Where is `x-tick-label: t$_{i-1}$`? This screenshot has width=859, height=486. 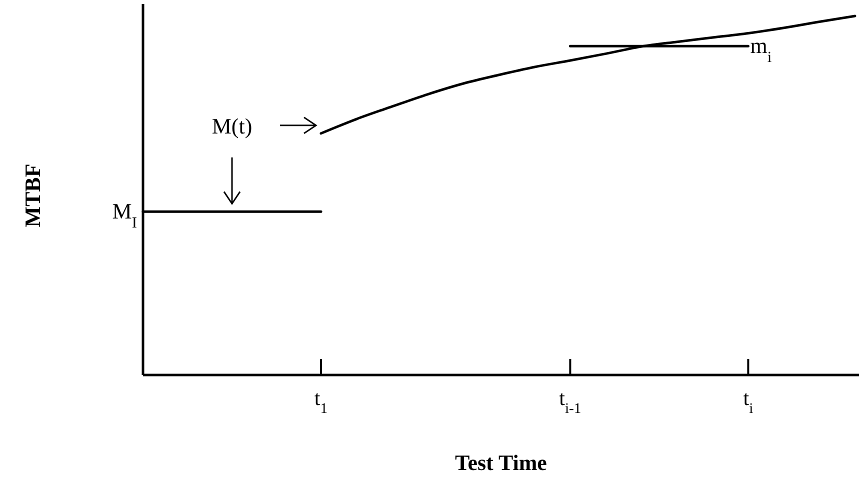
x-tick-label: t$_{i-1}$ is located at coordinates (570, 401).